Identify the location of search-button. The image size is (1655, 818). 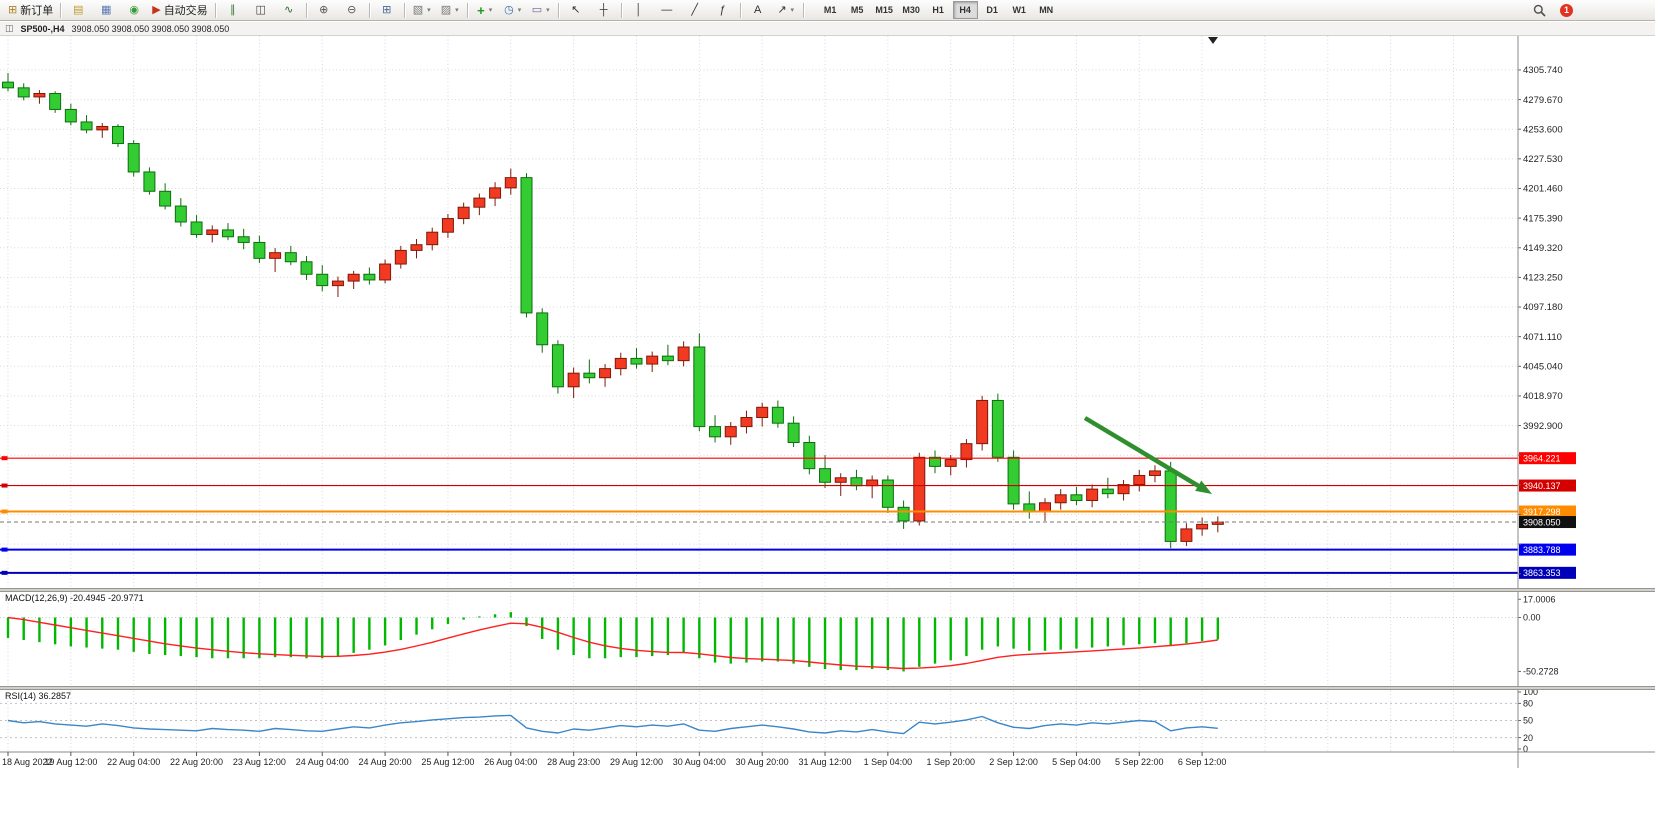
(1539, 10).